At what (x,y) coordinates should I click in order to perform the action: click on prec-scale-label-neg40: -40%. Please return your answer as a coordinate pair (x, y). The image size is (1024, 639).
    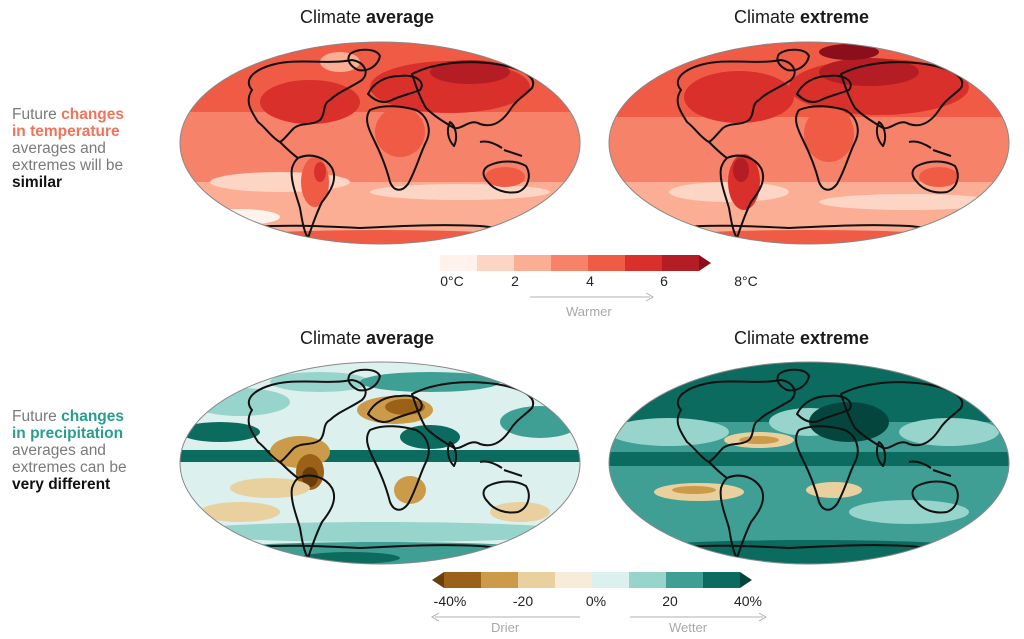
    Looking at the image, I should click on (450, 601).